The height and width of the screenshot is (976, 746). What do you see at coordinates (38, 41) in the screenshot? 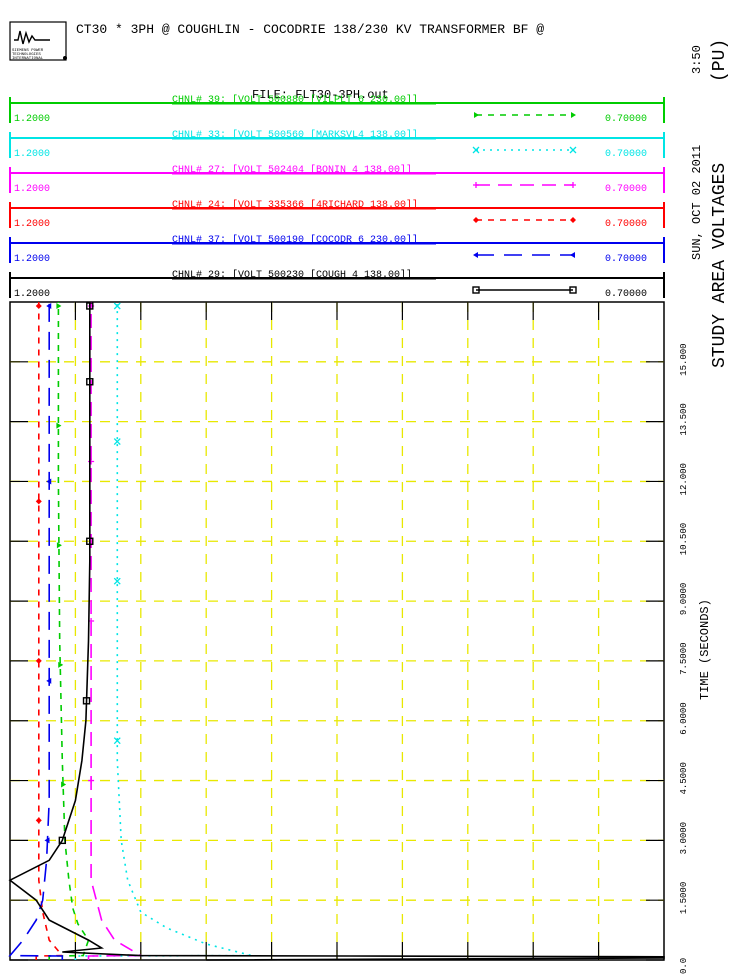
I see `company-logo: SIEMENS POWER TECHNOLOGIES INTERNATIONAL` at bounding box center [38, 41].